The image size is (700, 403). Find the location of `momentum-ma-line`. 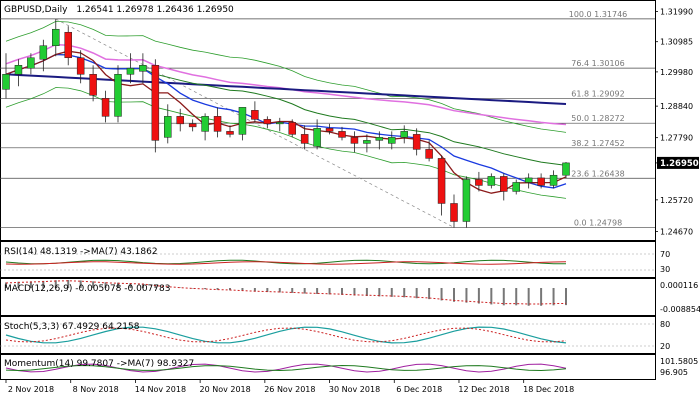

momentum-ma-line is located at coordinates (286, 368).